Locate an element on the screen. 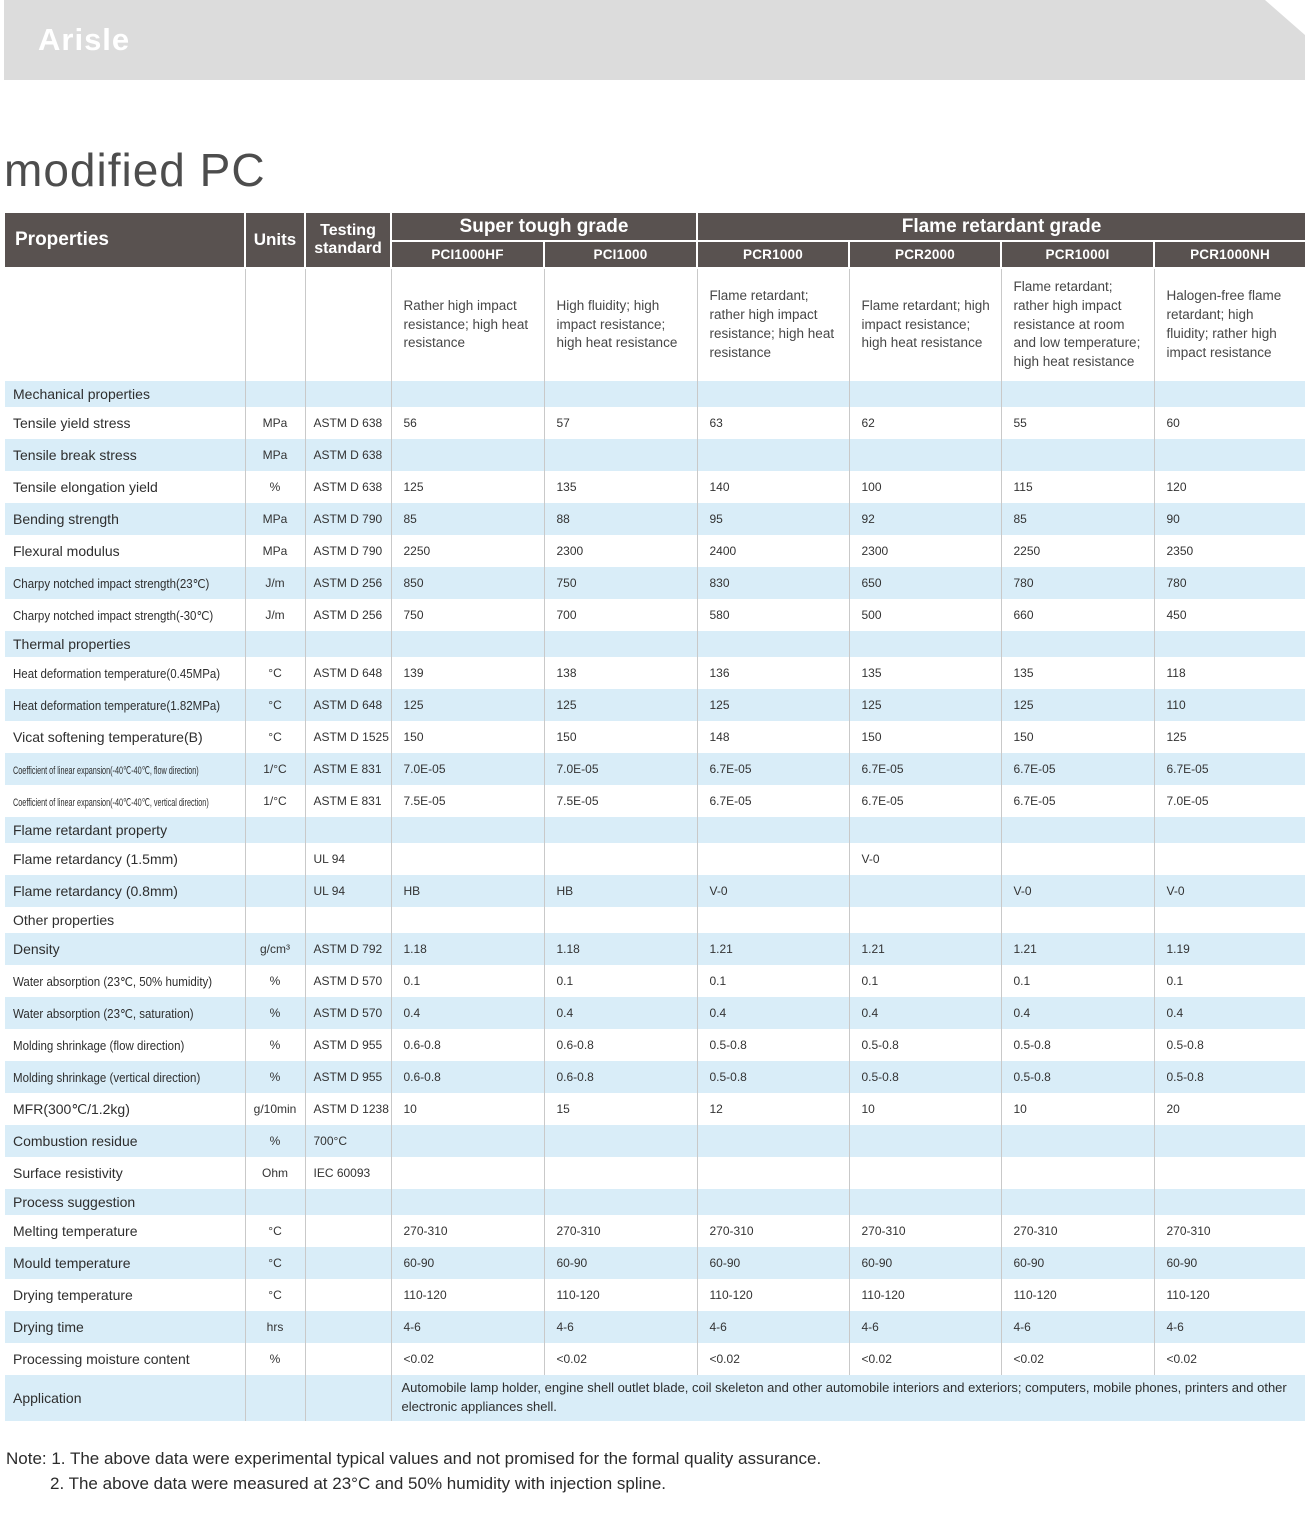 The image size is (1310, 1520). value-cell: 830 is located at coordinates (773, 583).